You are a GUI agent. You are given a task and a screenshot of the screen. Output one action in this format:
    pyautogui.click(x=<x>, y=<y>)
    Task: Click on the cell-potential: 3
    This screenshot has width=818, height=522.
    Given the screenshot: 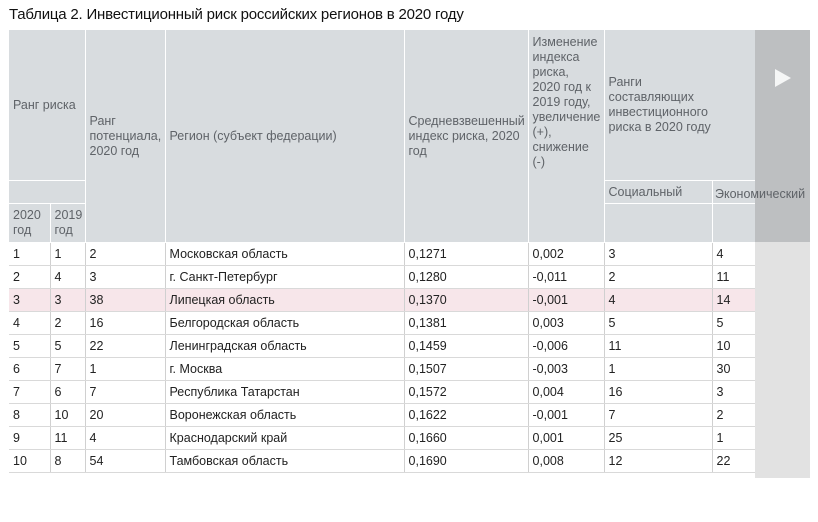 What is the action you would take?
    pyautogui.click(x=125, y=277)
    